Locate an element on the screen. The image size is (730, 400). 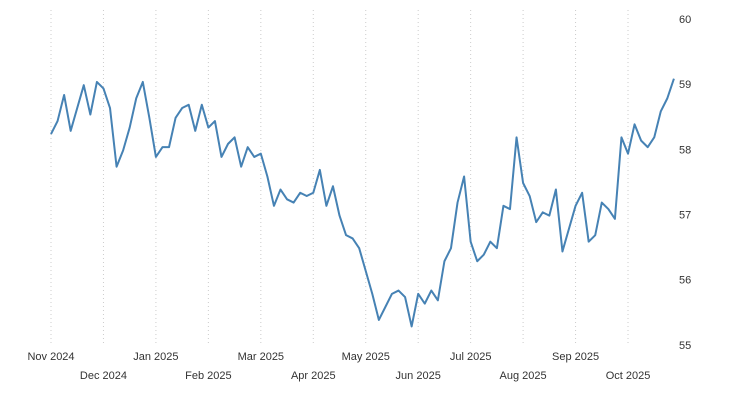
x-tick-label: Apr 2025 is located at coordinates (313, 376).